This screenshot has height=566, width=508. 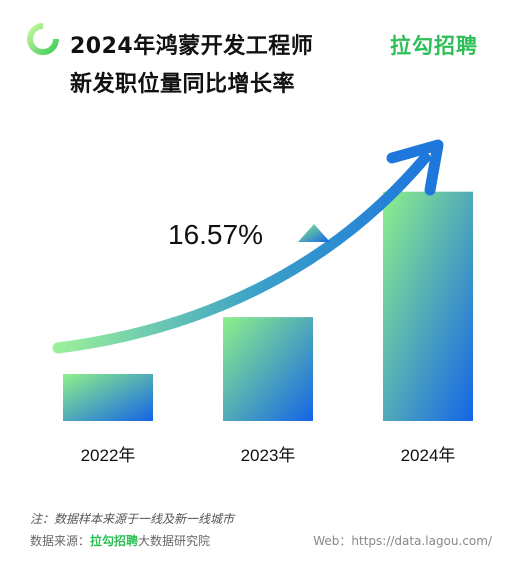 I want to click on data-source: 数据来源：拉勾招聘大数据研究院, so click(x=120, y=540).